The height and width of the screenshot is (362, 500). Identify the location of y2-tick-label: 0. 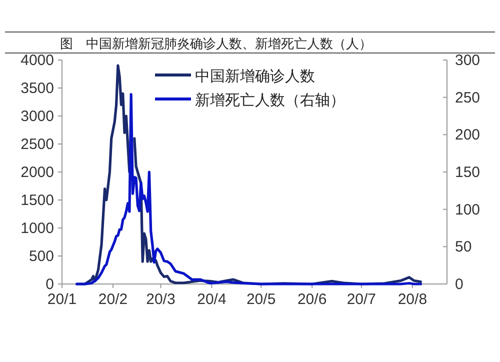
(459, 284).